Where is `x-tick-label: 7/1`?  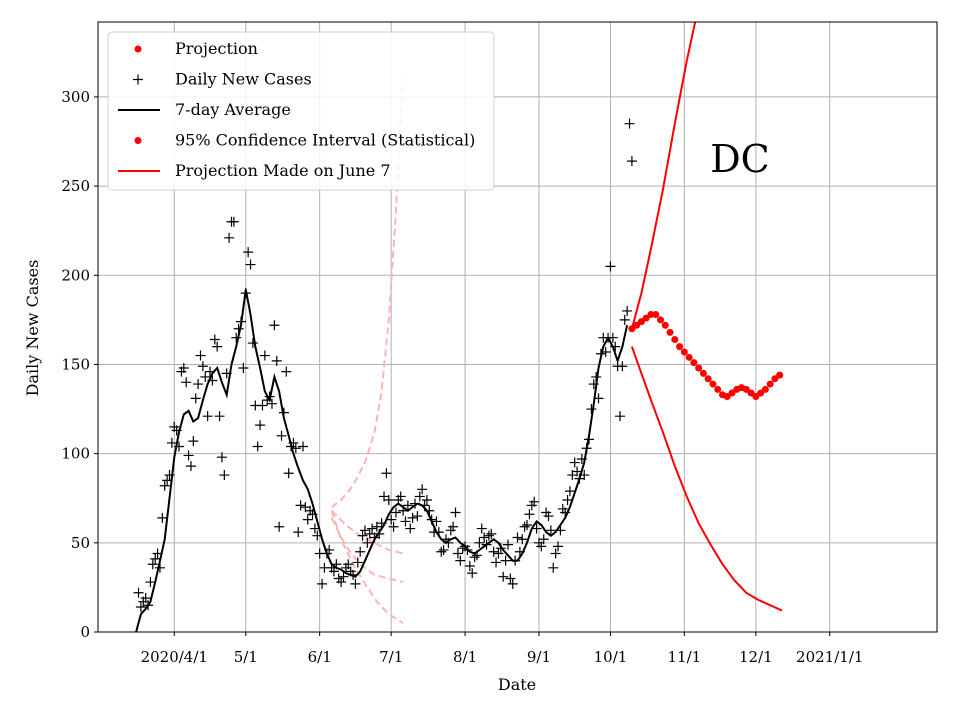 x-tick-label: 7/1 is located at coordinates (391, 657).